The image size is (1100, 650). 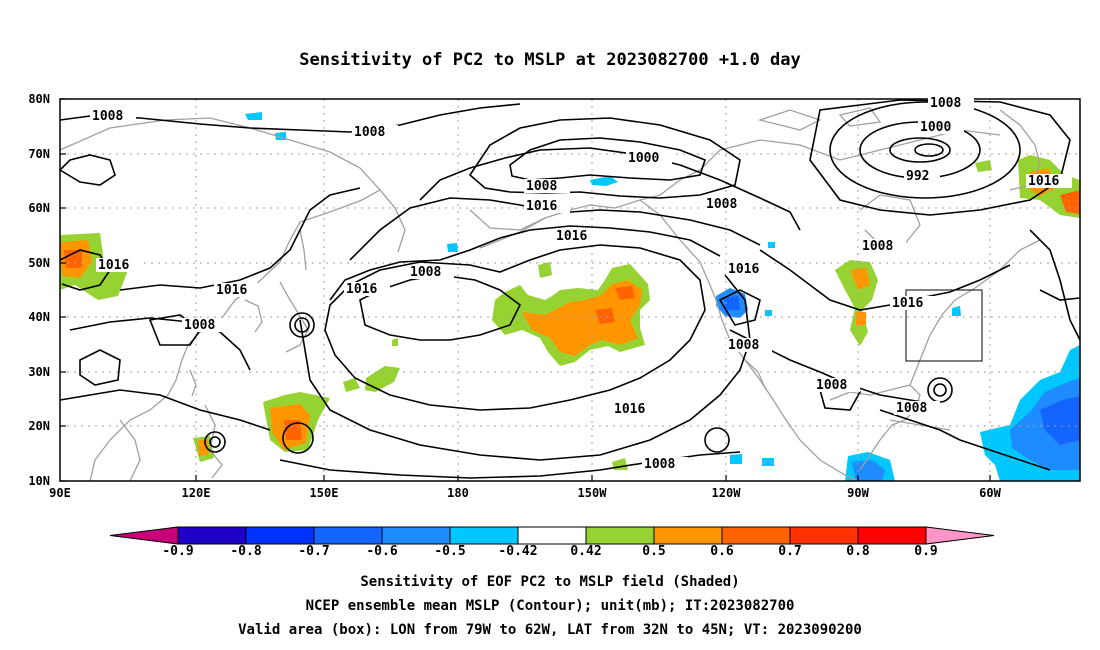 I want to click on lat-label-60n: 60N, so click(x=39, y=208).